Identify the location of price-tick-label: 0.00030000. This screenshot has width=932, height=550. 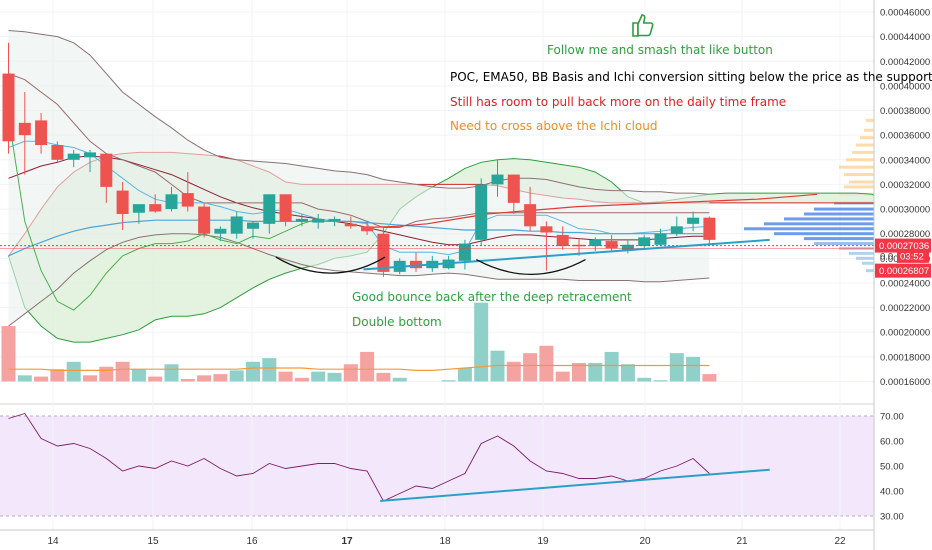
(905, 210).